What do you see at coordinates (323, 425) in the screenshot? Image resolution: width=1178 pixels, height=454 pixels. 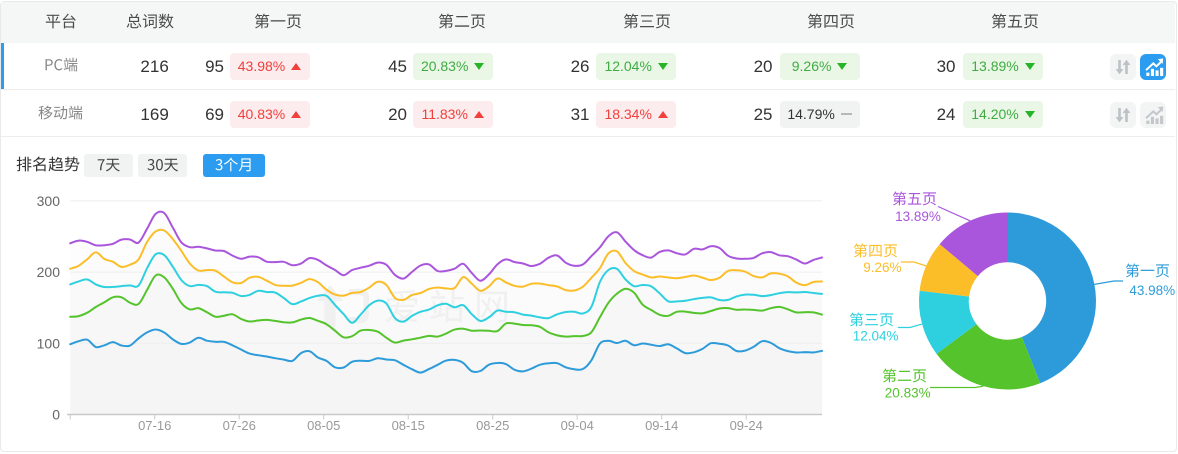 I see `svg-text: 08-05` at bounding box center [323, 425].